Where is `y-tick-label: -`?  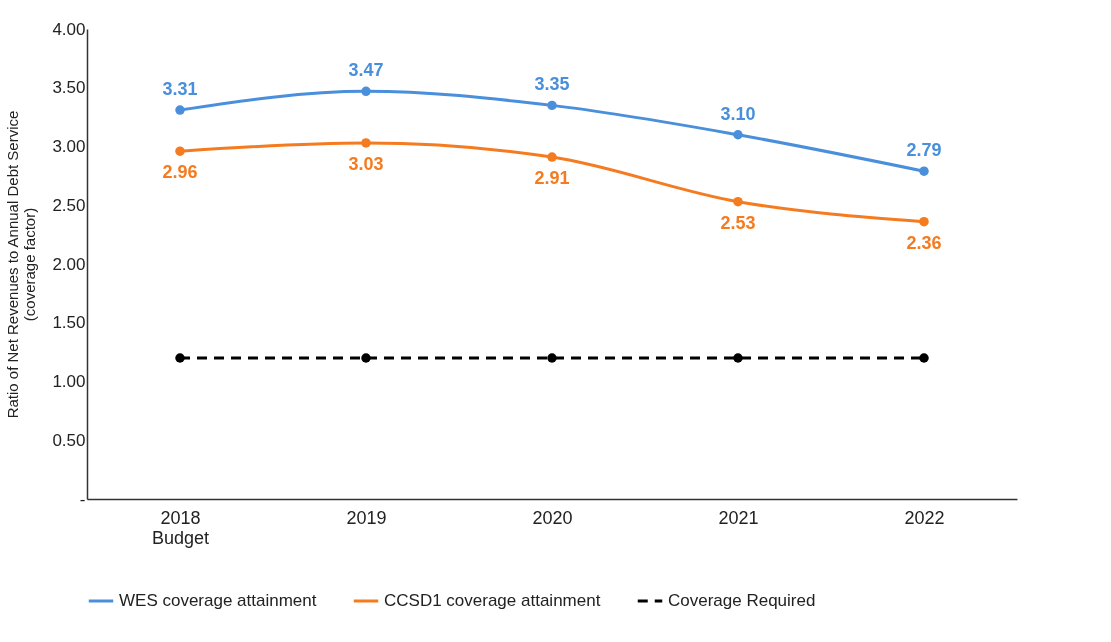
y-tick-label: - is located at coordinates (82, 499).